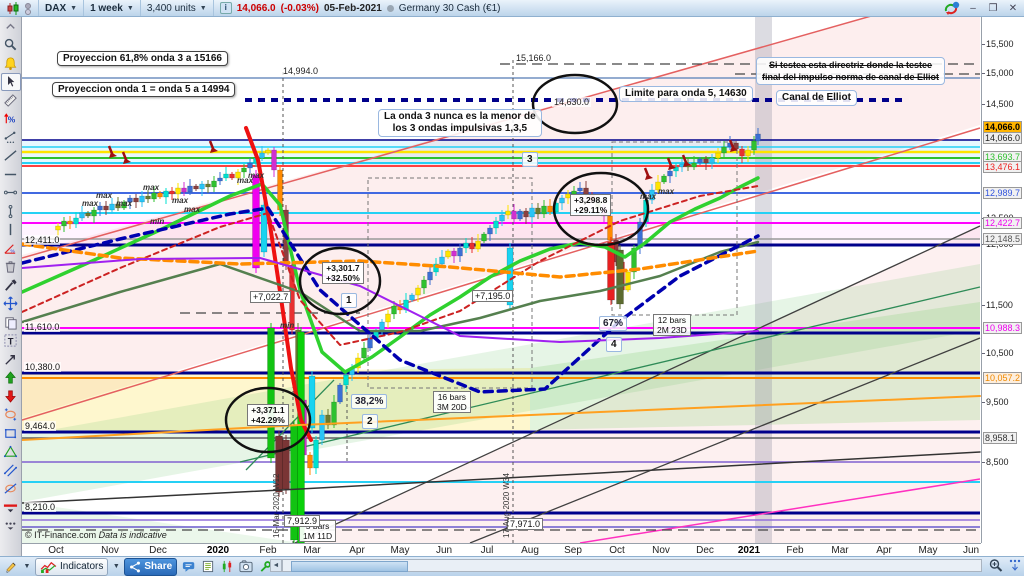  I want to click on compare-icon, so click(226, 567).